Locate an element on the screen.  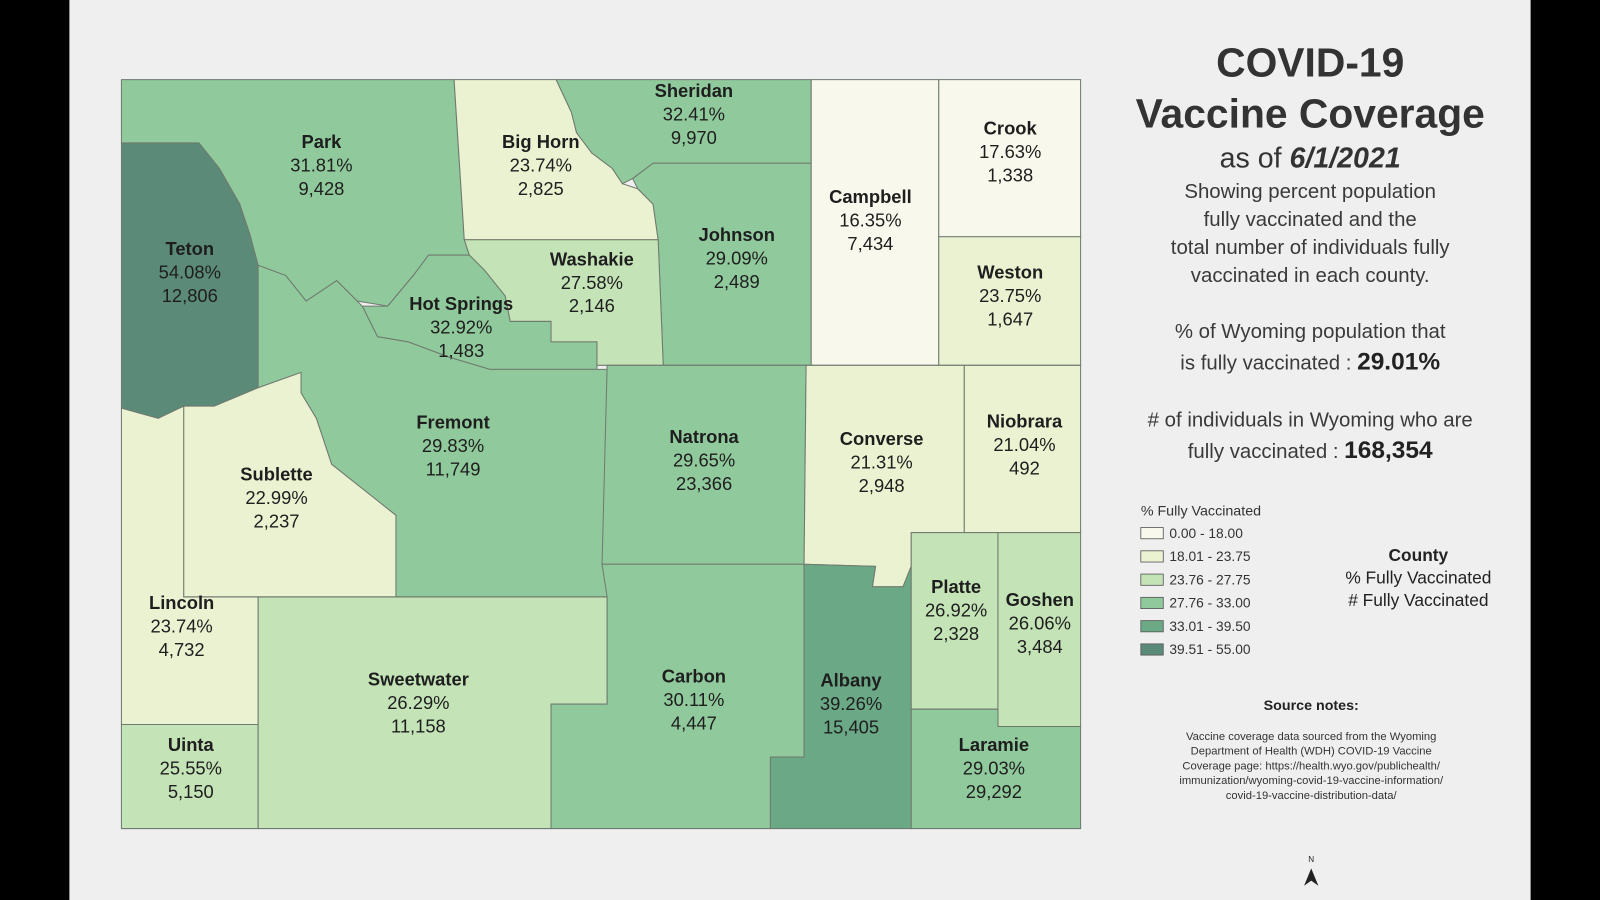
county-percent: 26.06% is located at coordinates (1040, 623).